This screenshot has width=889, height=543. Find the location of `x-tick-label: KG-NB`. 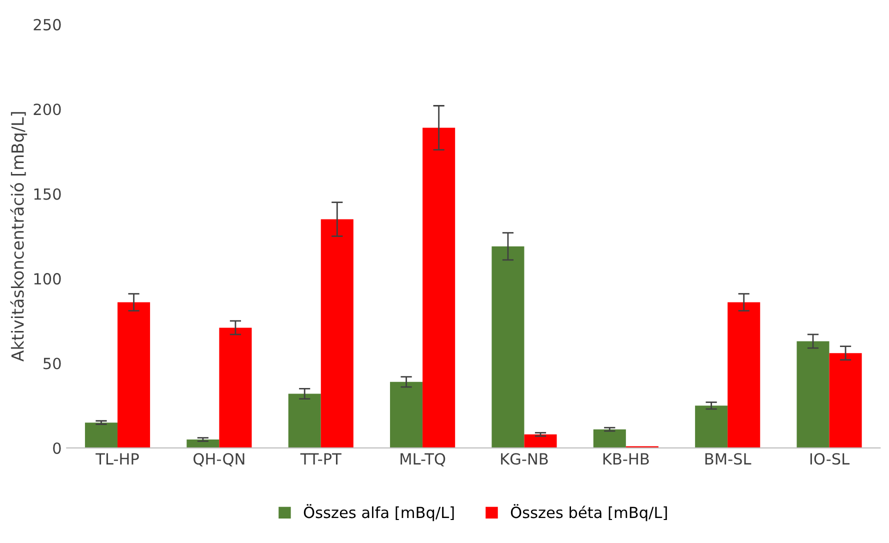

x-tick-label: KG-NB is located at coordinates (524, 459).